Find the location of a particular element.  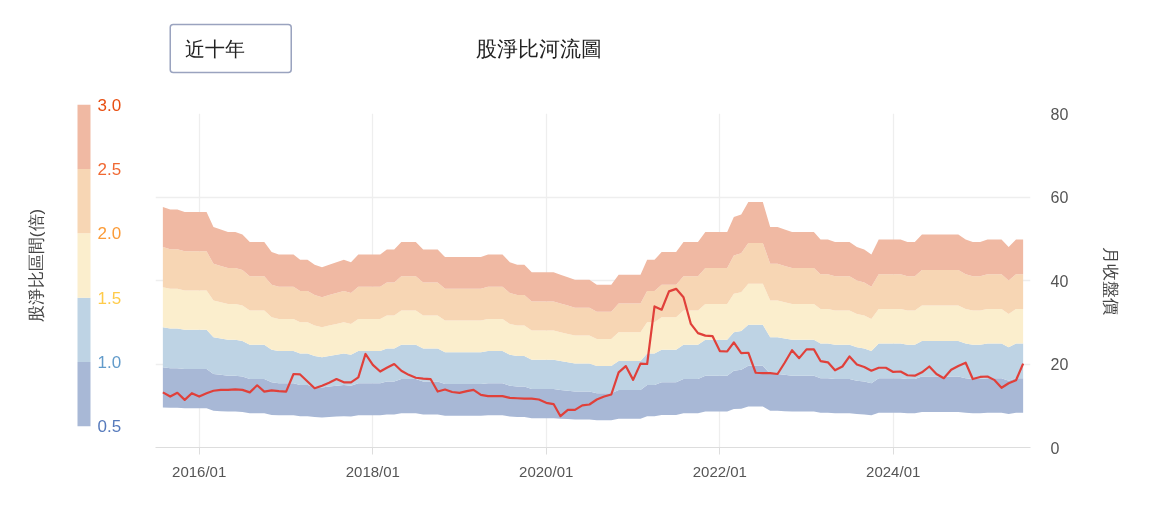

color-bar-title: 股淨比區間(倍) is located at coordinates (36, 265).